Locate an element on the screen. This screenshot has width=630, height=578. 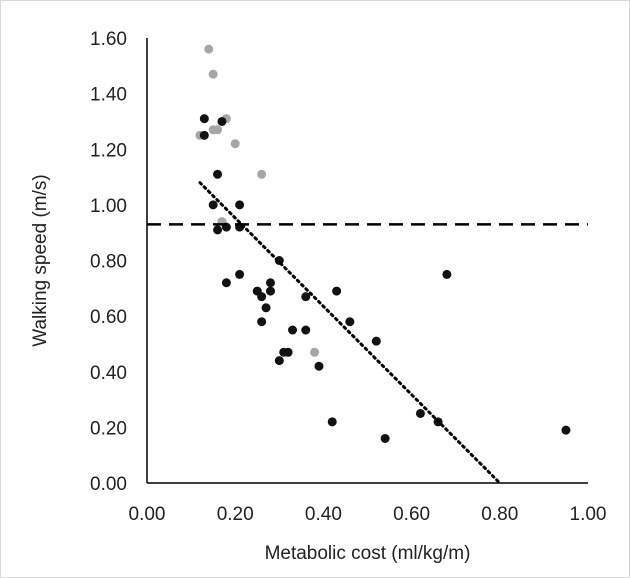
y-tick-label: 1.20 is located at coordinates (108, 150).